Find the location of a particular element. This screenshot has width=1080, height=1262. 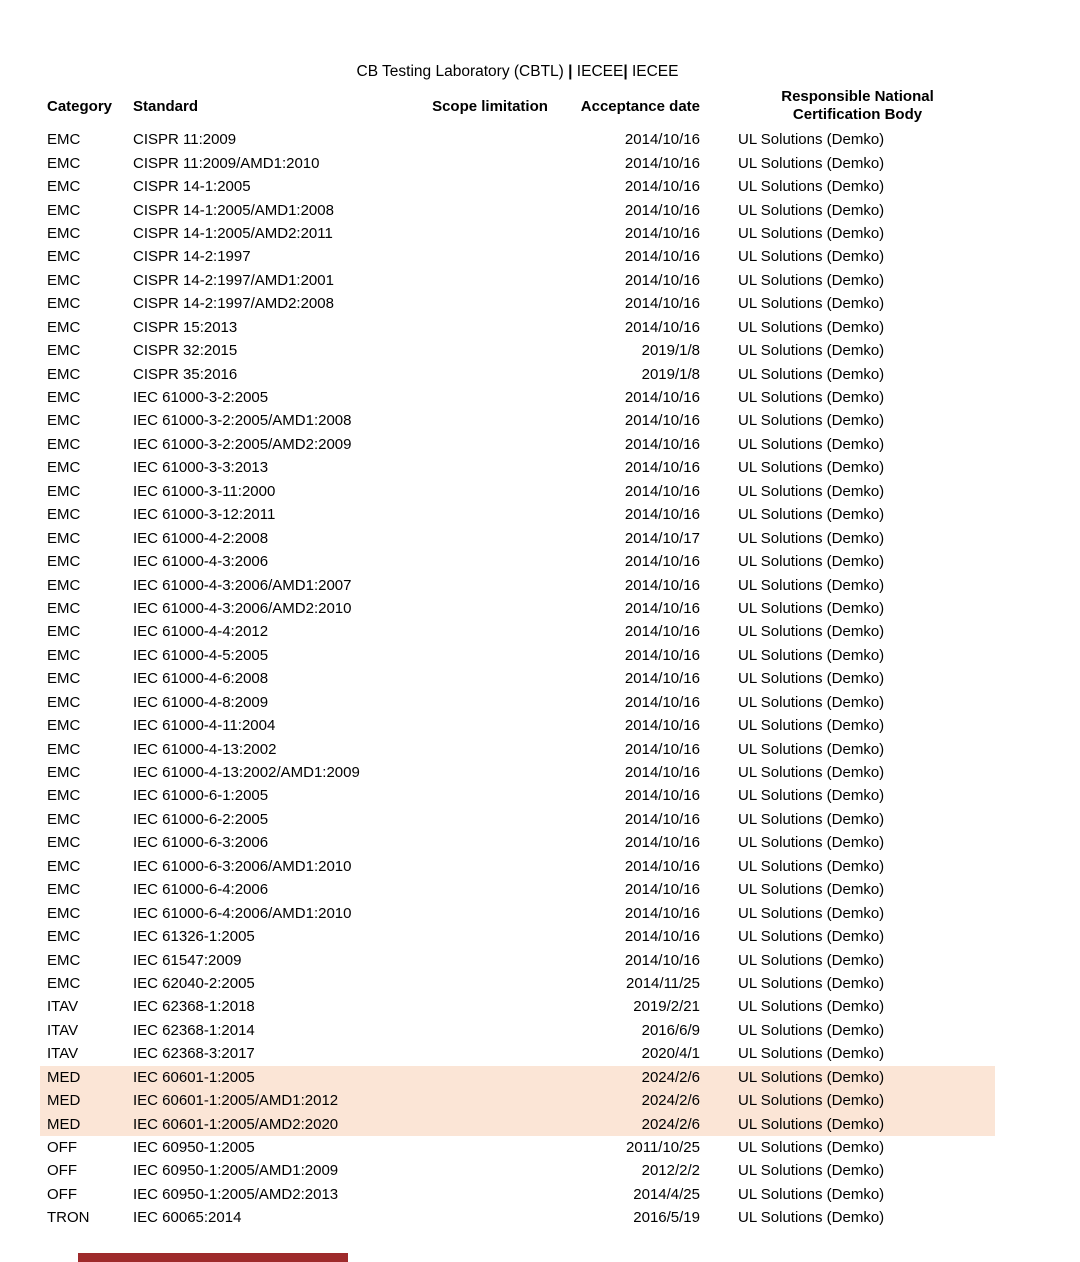

column-header-acceptance-date: Acceptance date is located at coordinates (640, 106).